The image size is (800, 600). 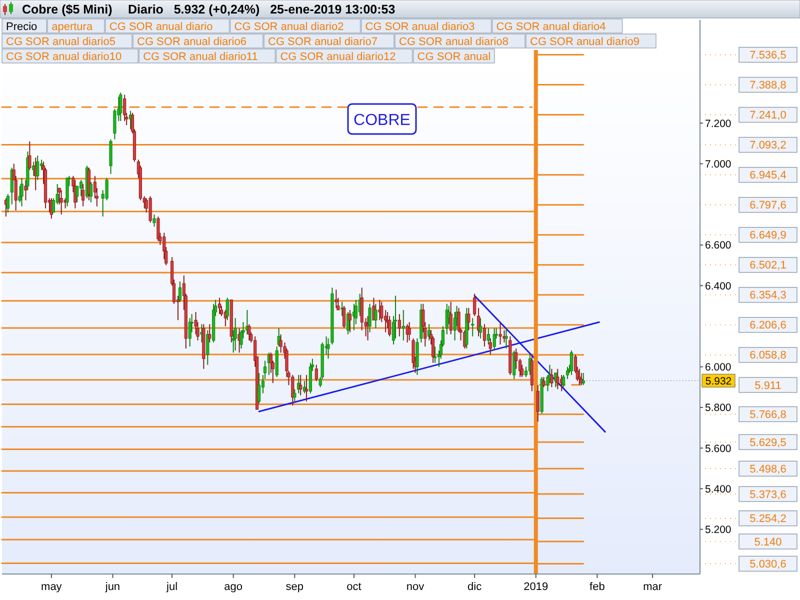 I want to click on text: CG SOR anual diario6, so click(x=191, y=42).